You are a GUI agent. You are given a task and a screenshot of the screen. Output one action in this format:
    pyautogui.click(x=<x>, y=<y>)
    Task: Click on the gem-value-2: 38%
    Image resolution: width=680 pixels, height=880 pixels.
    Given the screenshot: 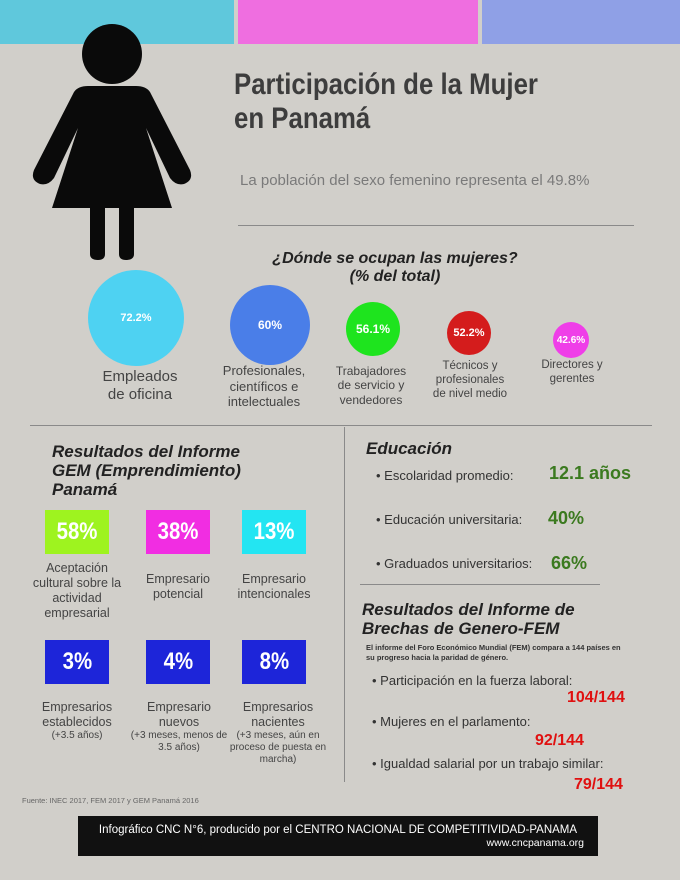 What is the action you would take?
    pyautogui.click(x=178, y=531)
    